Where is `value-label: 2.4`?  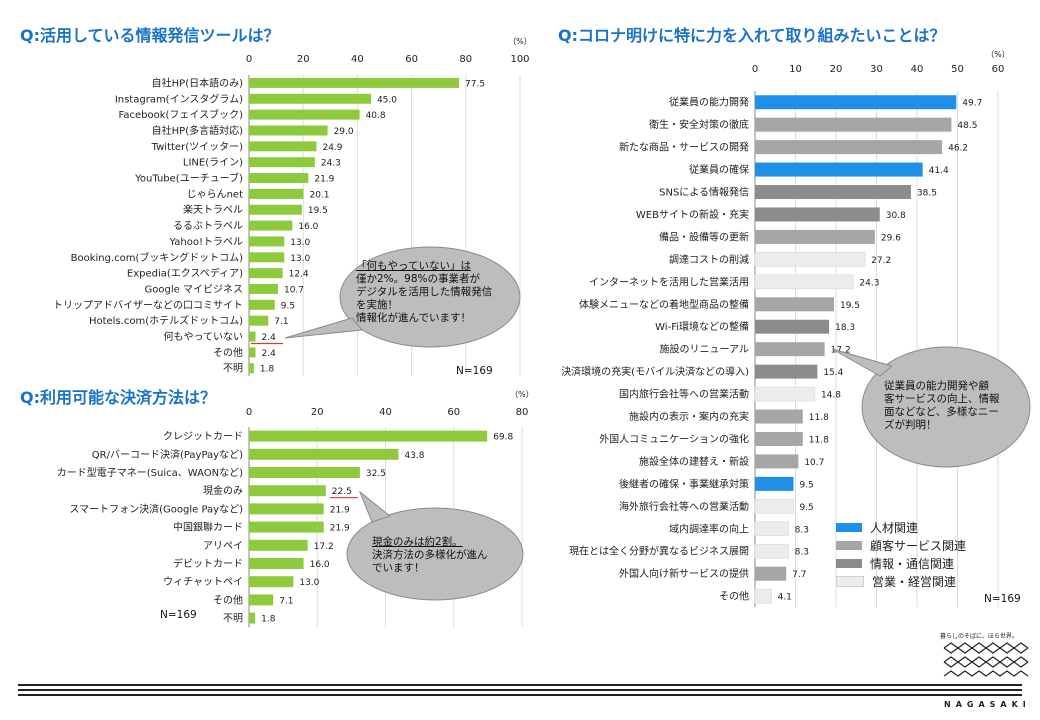 value-label: 2.4 is located at coordinates (269, 354).